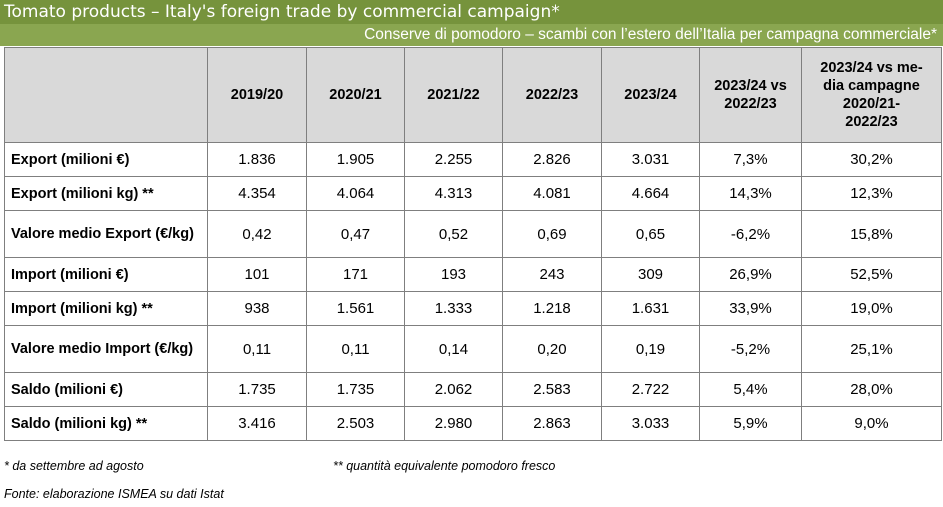 The height and width of the screenshot is (507, 943). What do you see at coordinates (650, 159) in the screenshot?
I see `table-cell: 3.031` at bounding box center [650, 159].